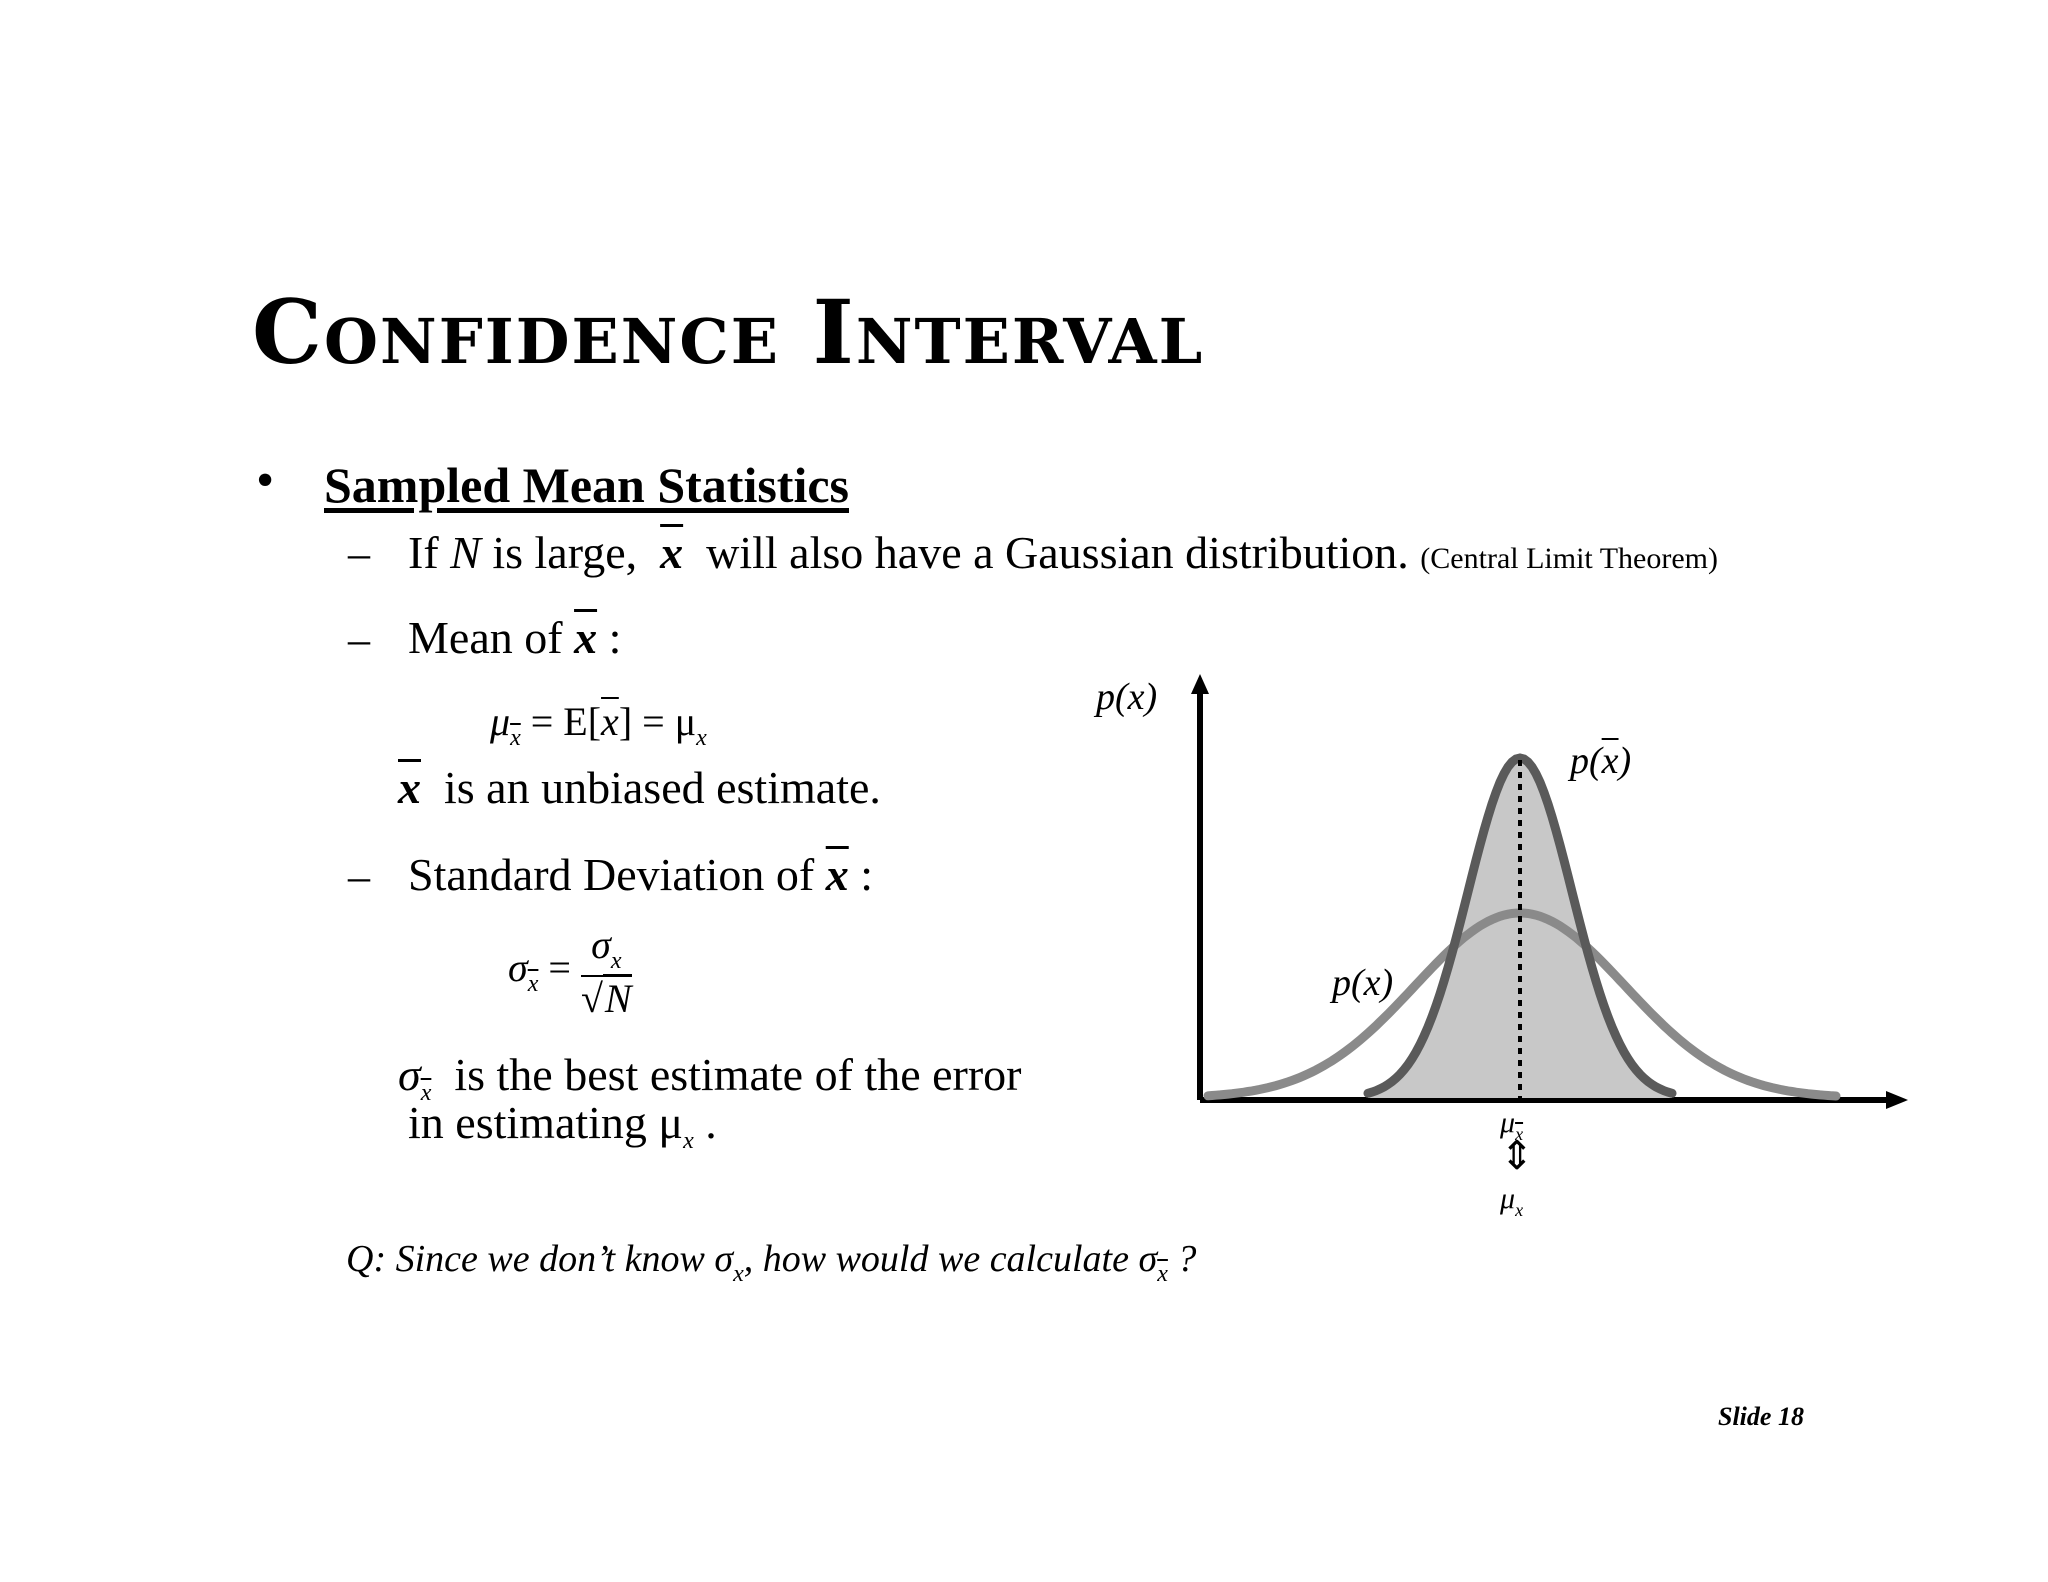  I want to click on std-note-line2: in estimating μx ., so click(562, 1125).